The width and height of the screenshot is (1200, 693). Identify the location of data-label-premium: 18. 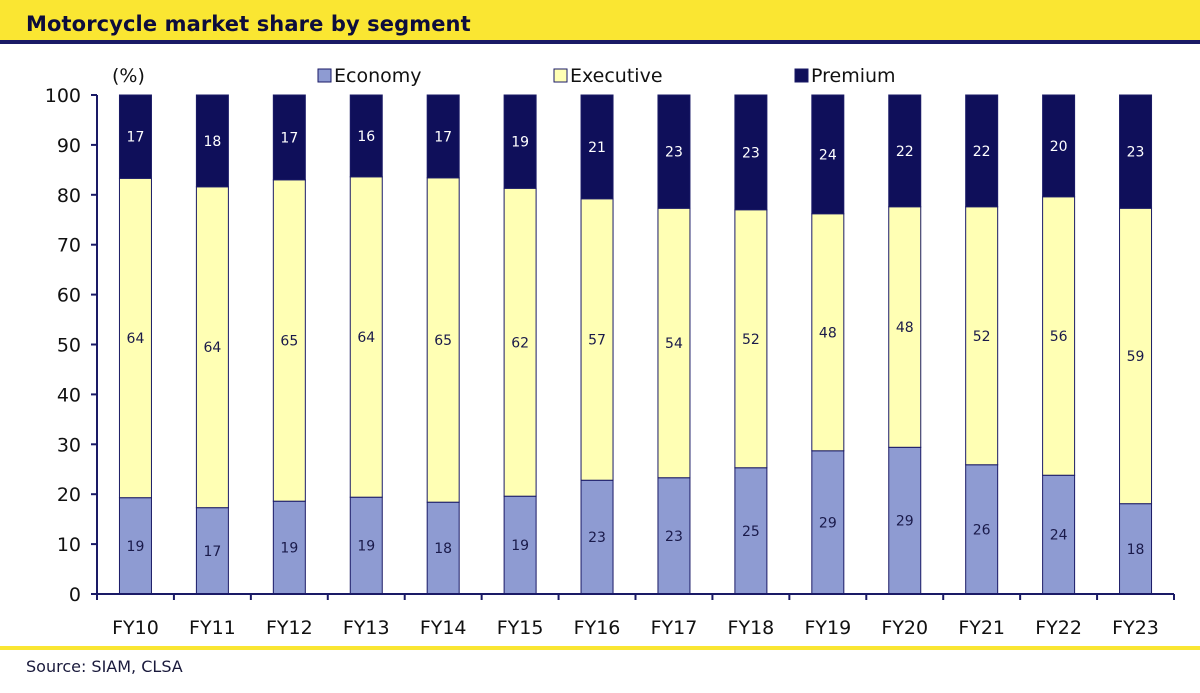
(212, 142).